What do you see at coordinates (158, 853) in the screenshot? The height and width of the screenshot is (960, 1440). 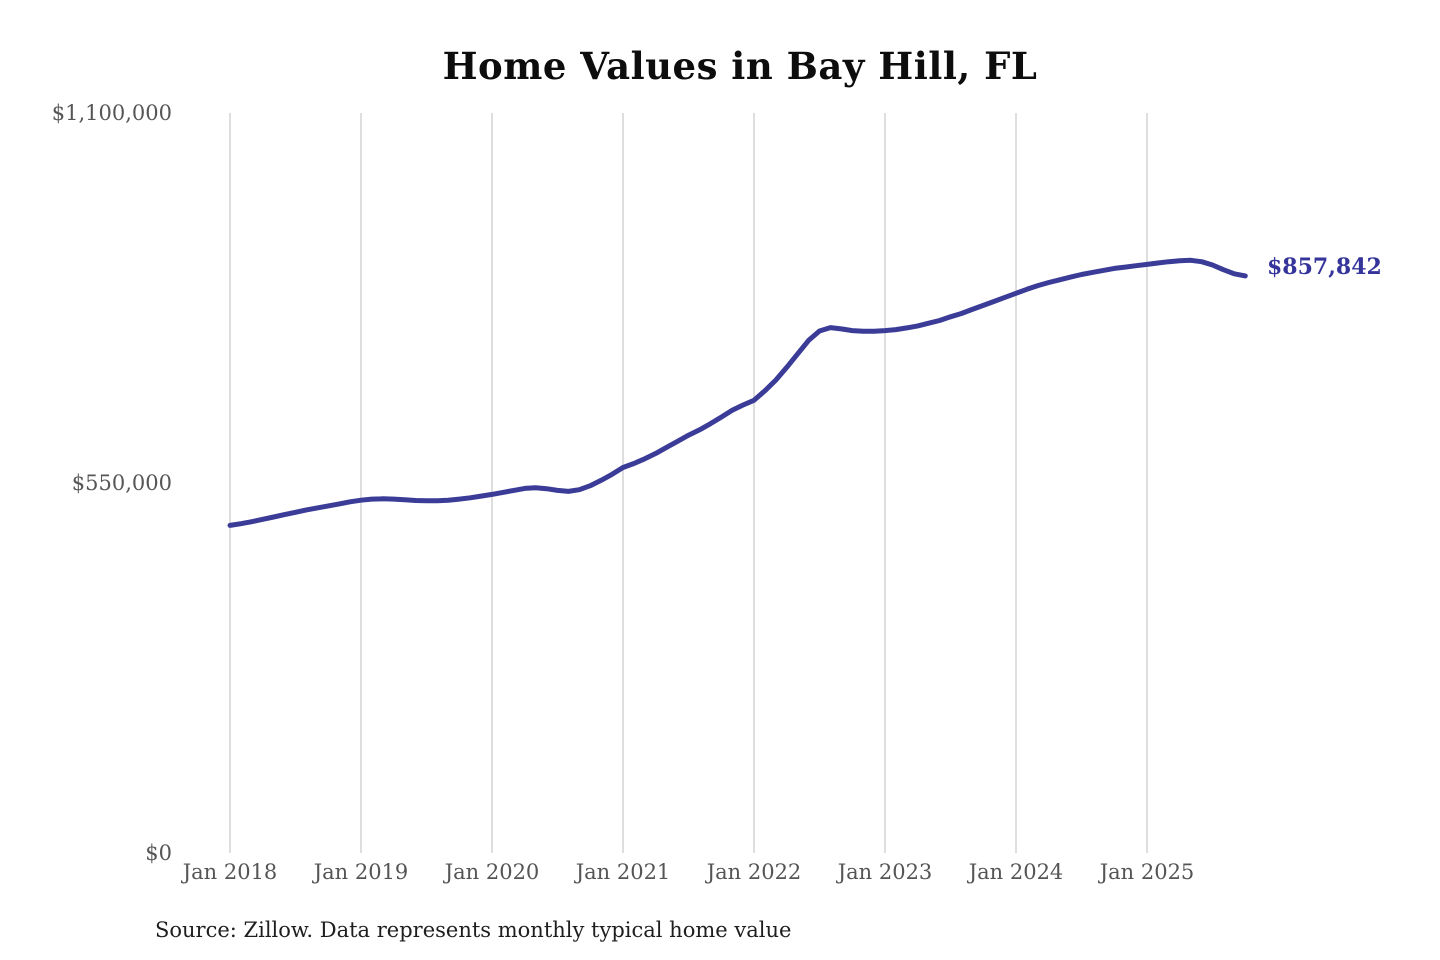 I see `y-tick-label: $0` at bounding box center [158, 853].